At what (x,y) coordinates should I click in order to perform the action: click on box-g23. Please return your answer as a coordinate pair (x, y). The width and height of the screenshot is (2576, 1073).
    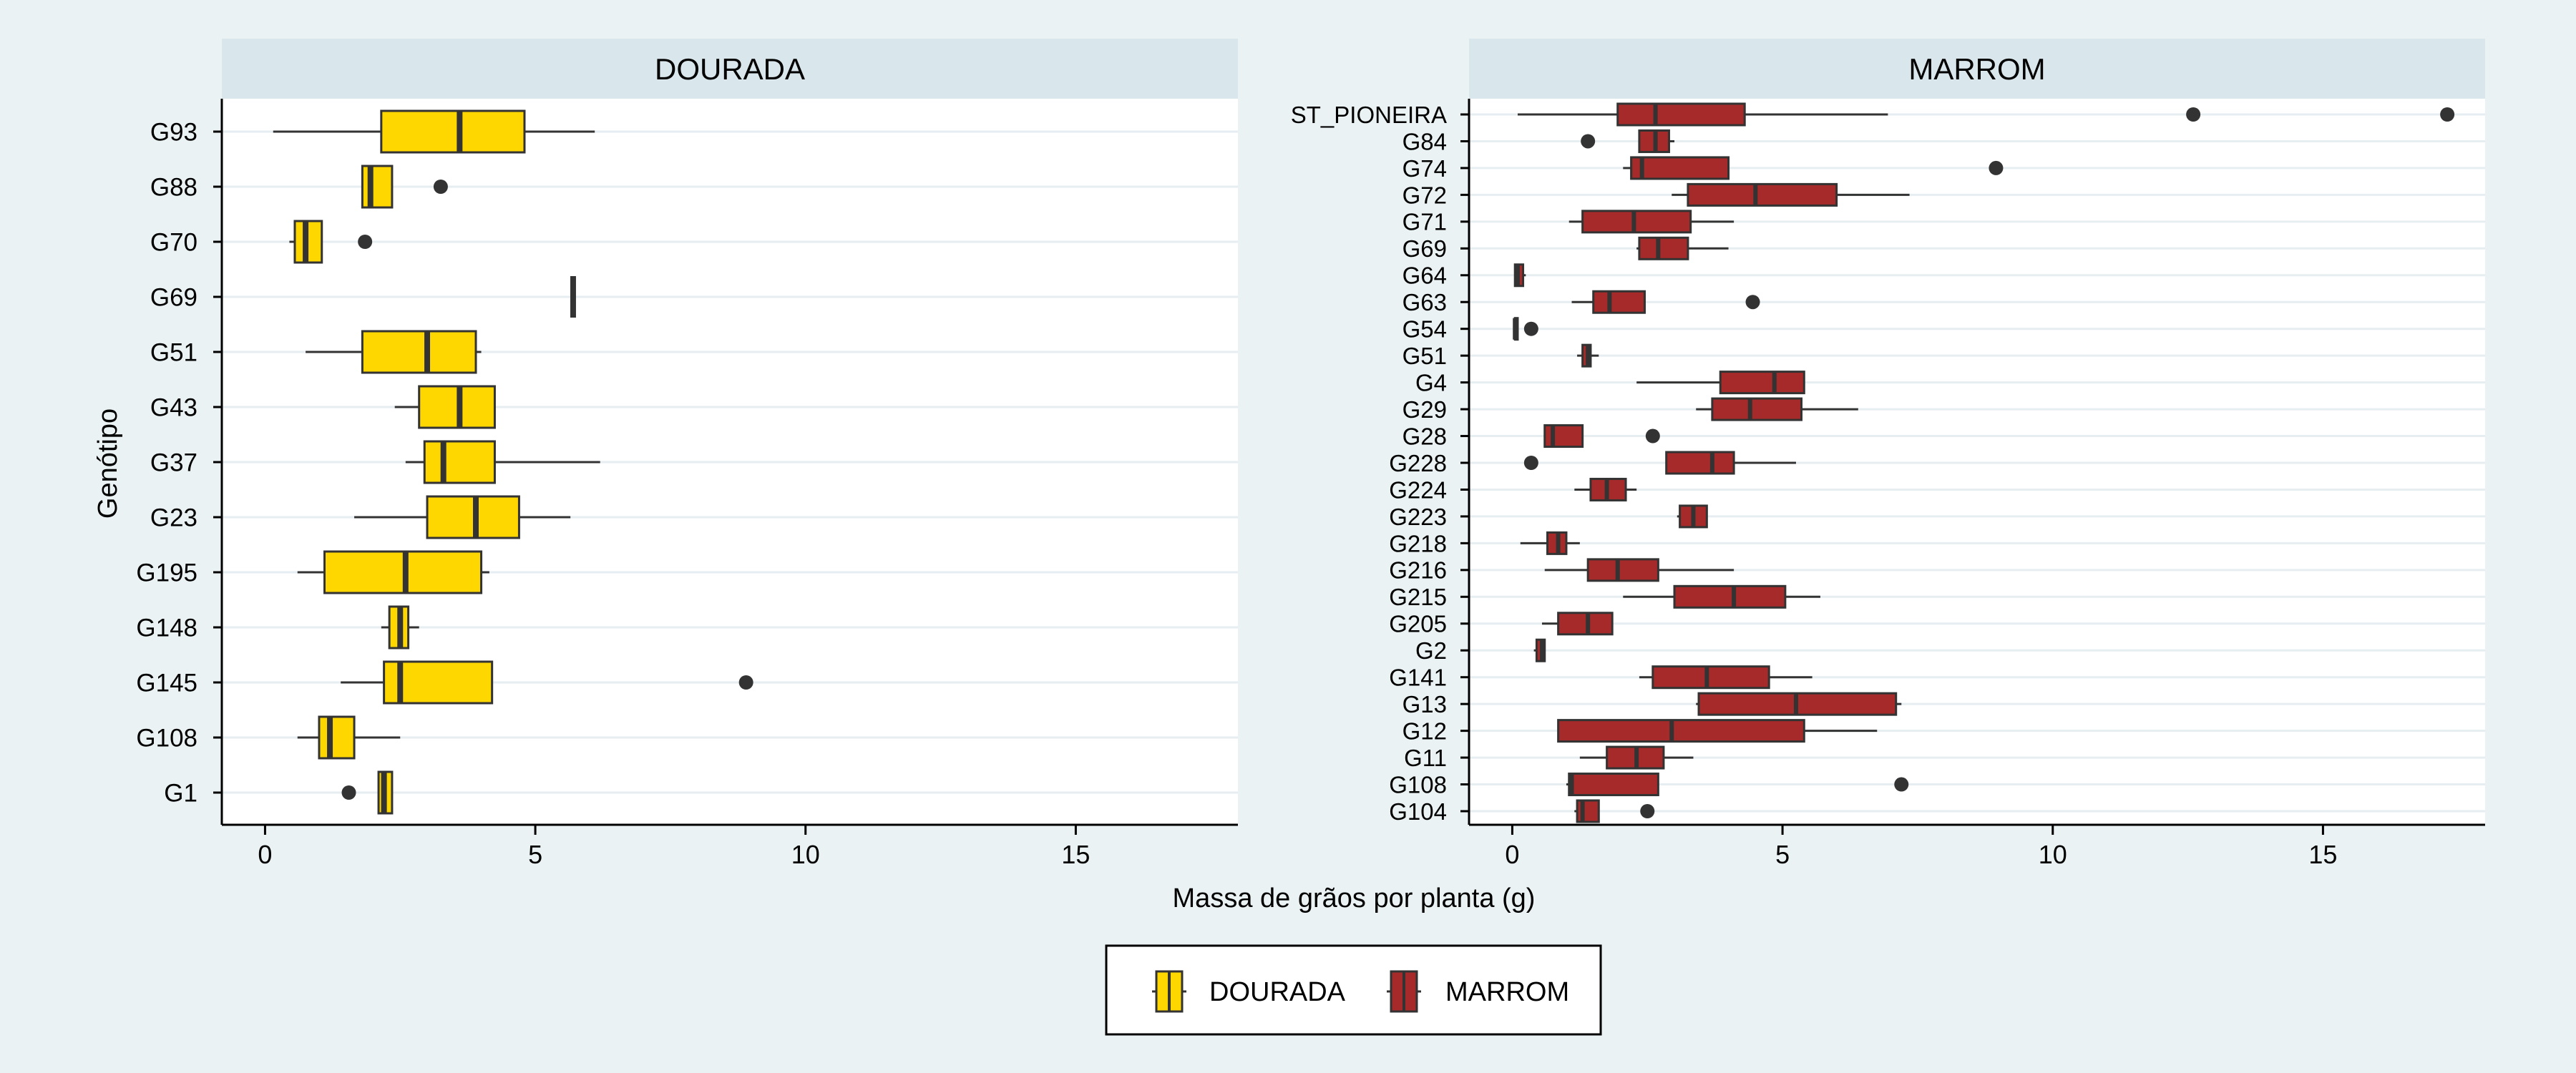
    Looking at the image, I should click on (462, 517).